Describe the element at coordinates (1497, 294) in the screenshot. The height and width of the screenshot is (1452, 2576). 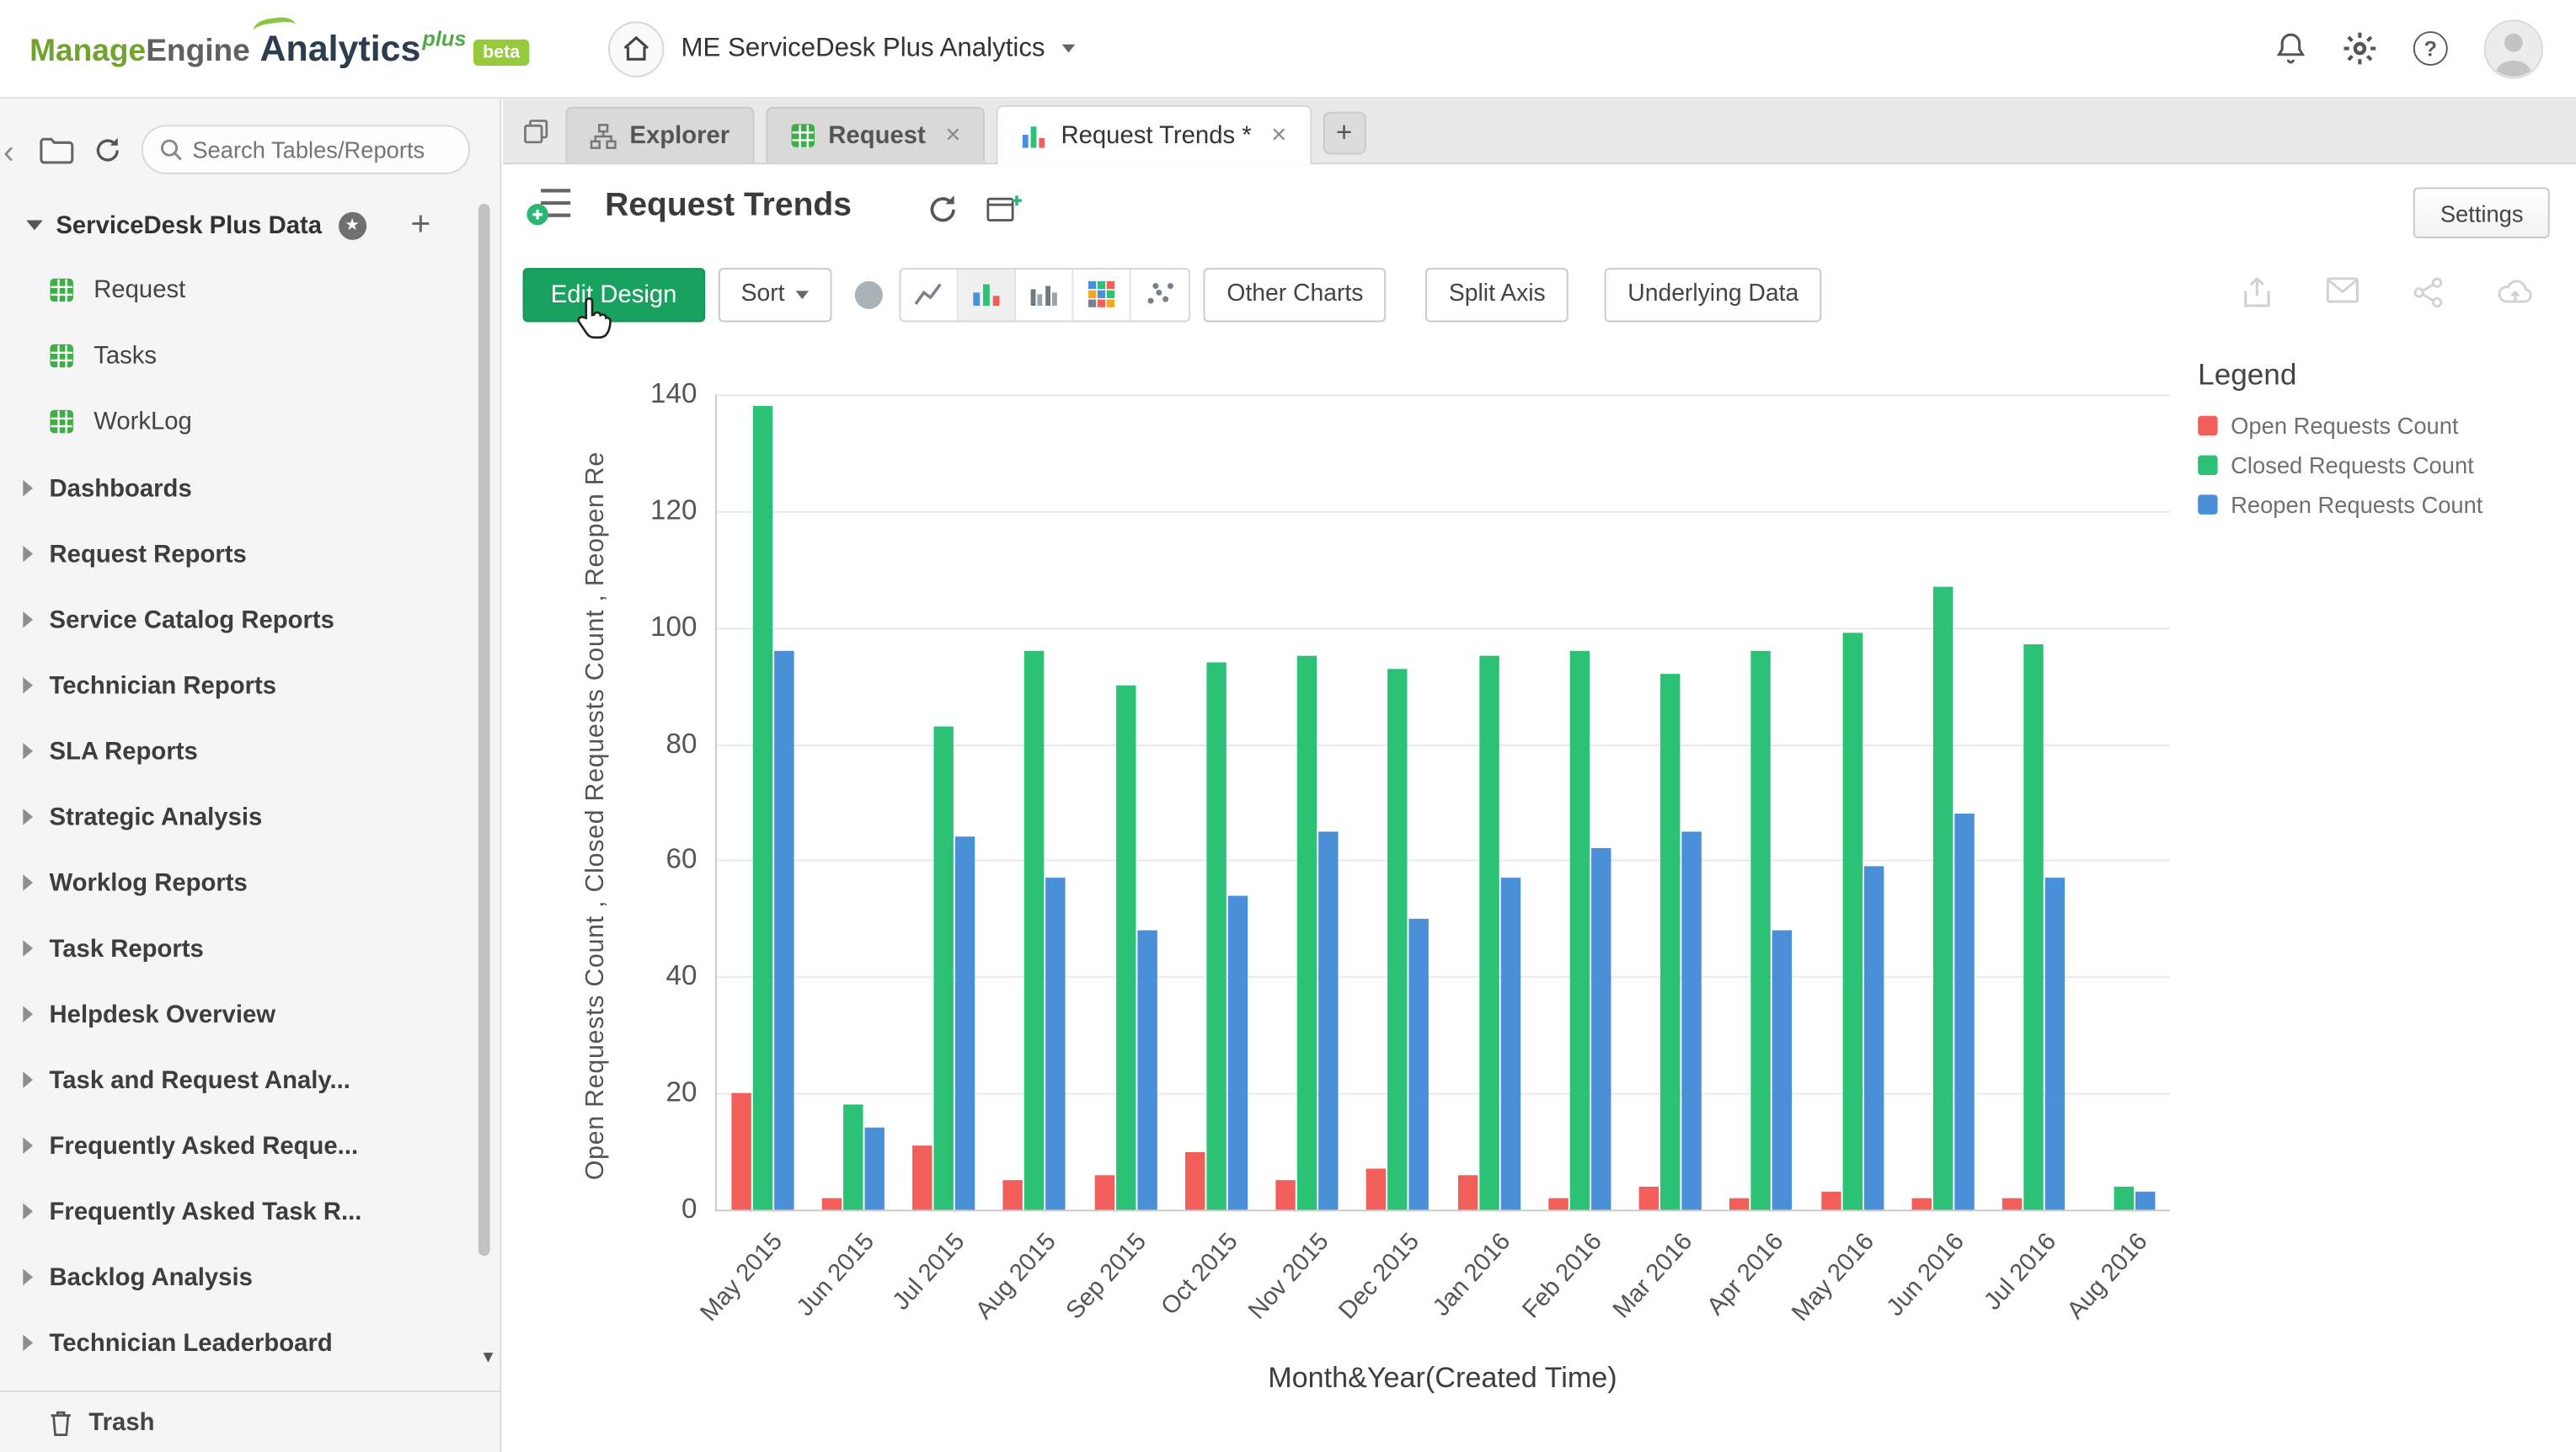
I see `split-axis-button: Split Axis` at that location.